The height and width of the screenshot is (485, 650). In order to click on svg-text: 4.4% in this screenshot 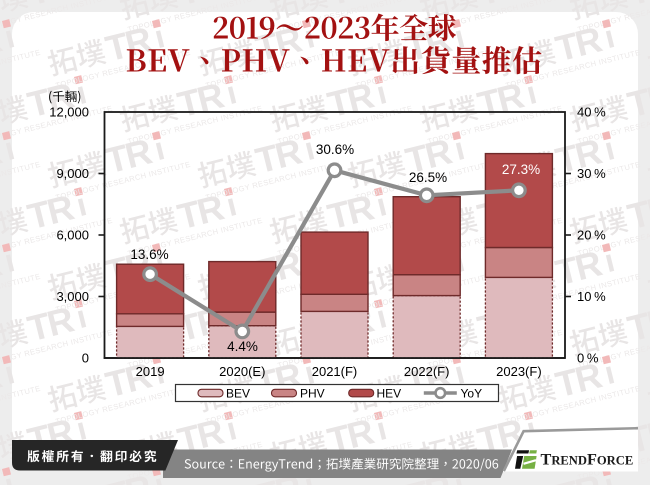, I will do `click(242, 346)`.